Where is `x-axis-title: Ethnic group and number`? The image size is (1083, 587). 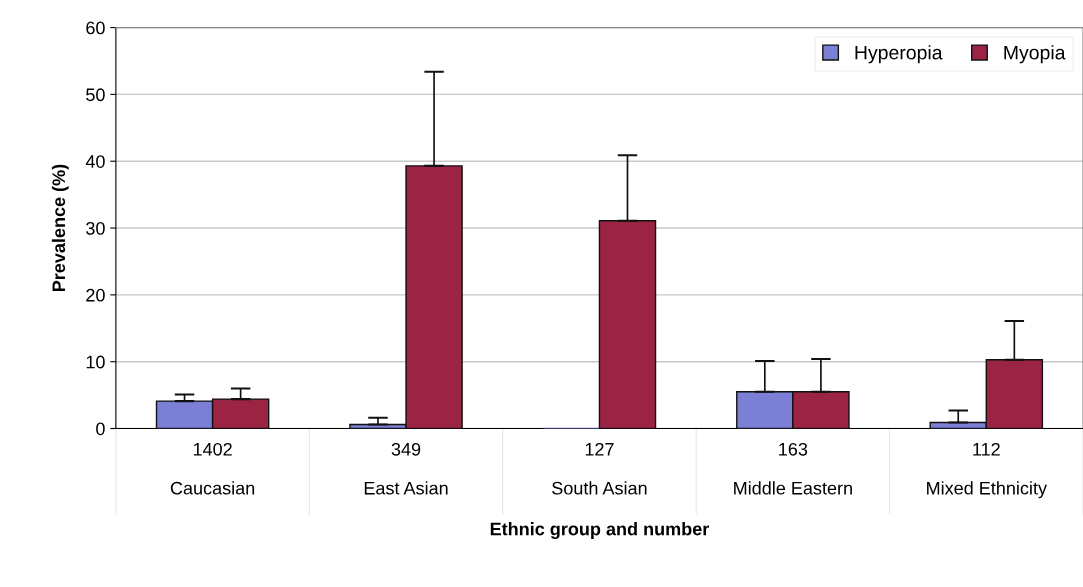
x-axis-title: Ethnic group and number is located at coordinates (600, 531).